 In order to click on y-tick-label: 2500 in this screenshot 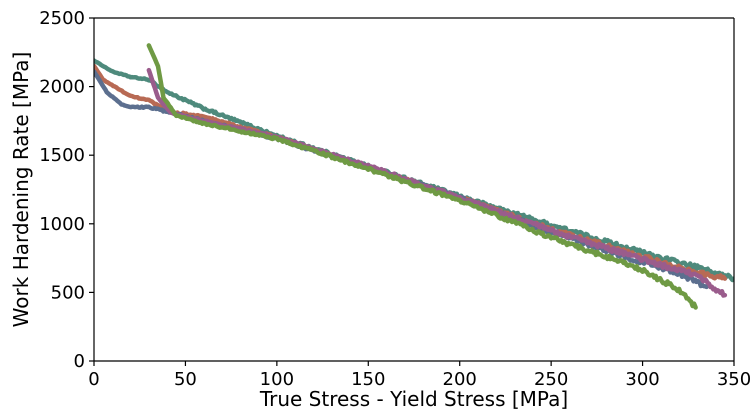, I will do `click(62, 18)`.